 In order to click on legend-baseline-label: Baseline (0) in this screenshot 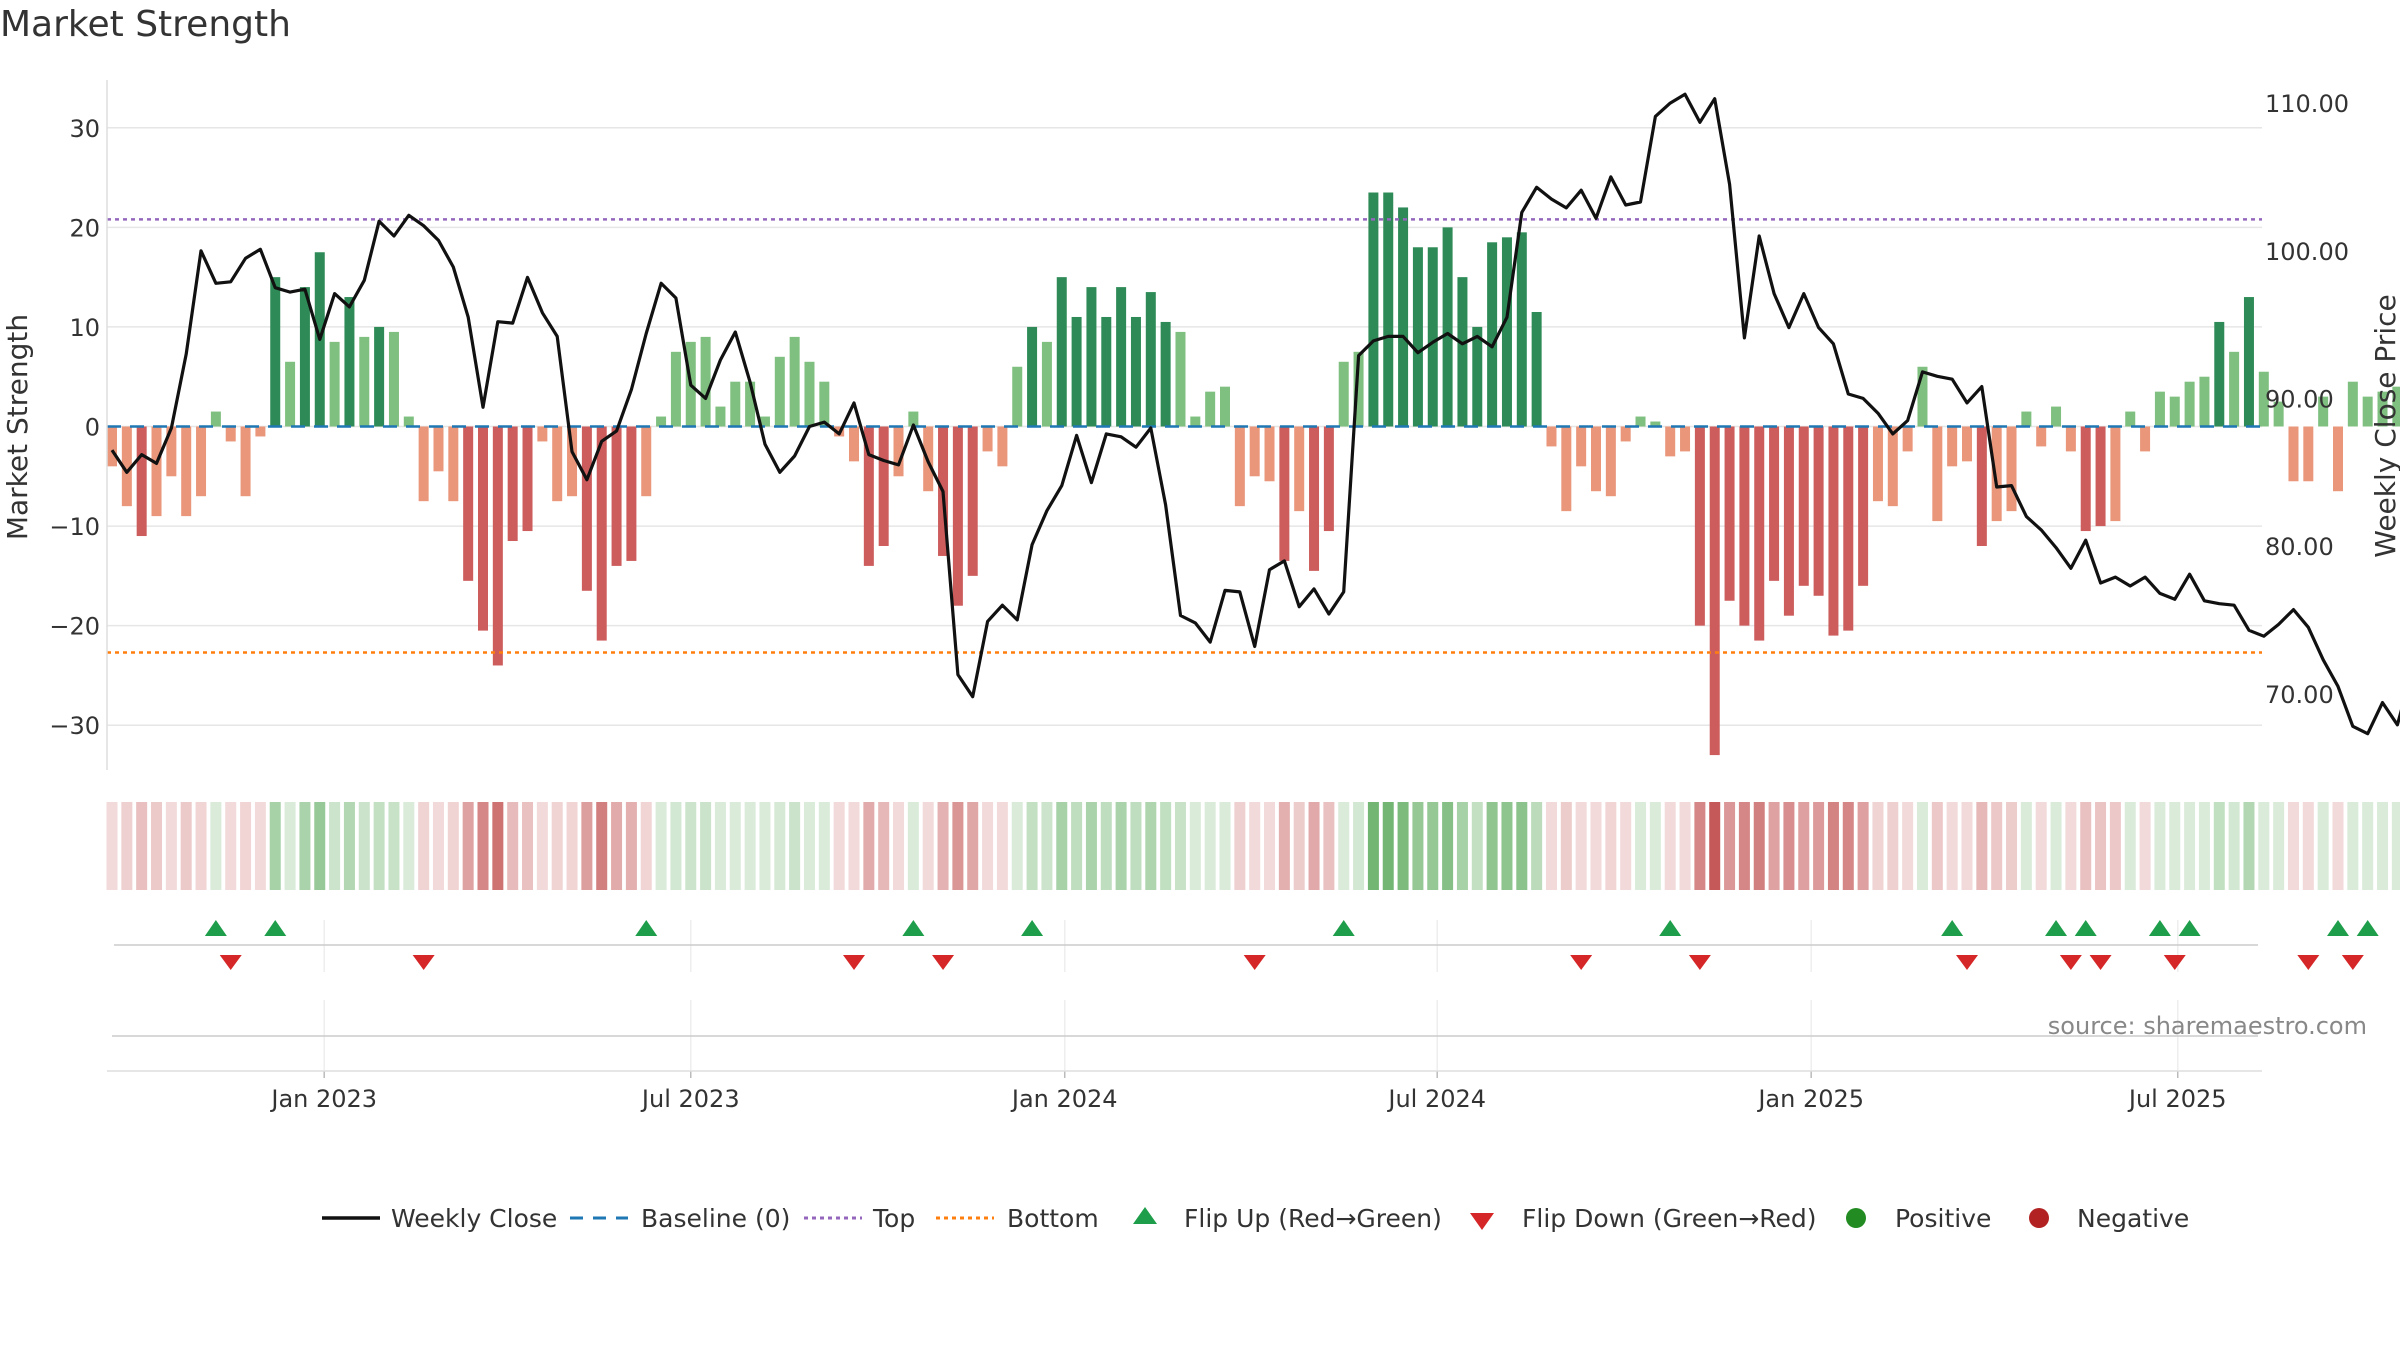, I will do `click(715, 1218)`.